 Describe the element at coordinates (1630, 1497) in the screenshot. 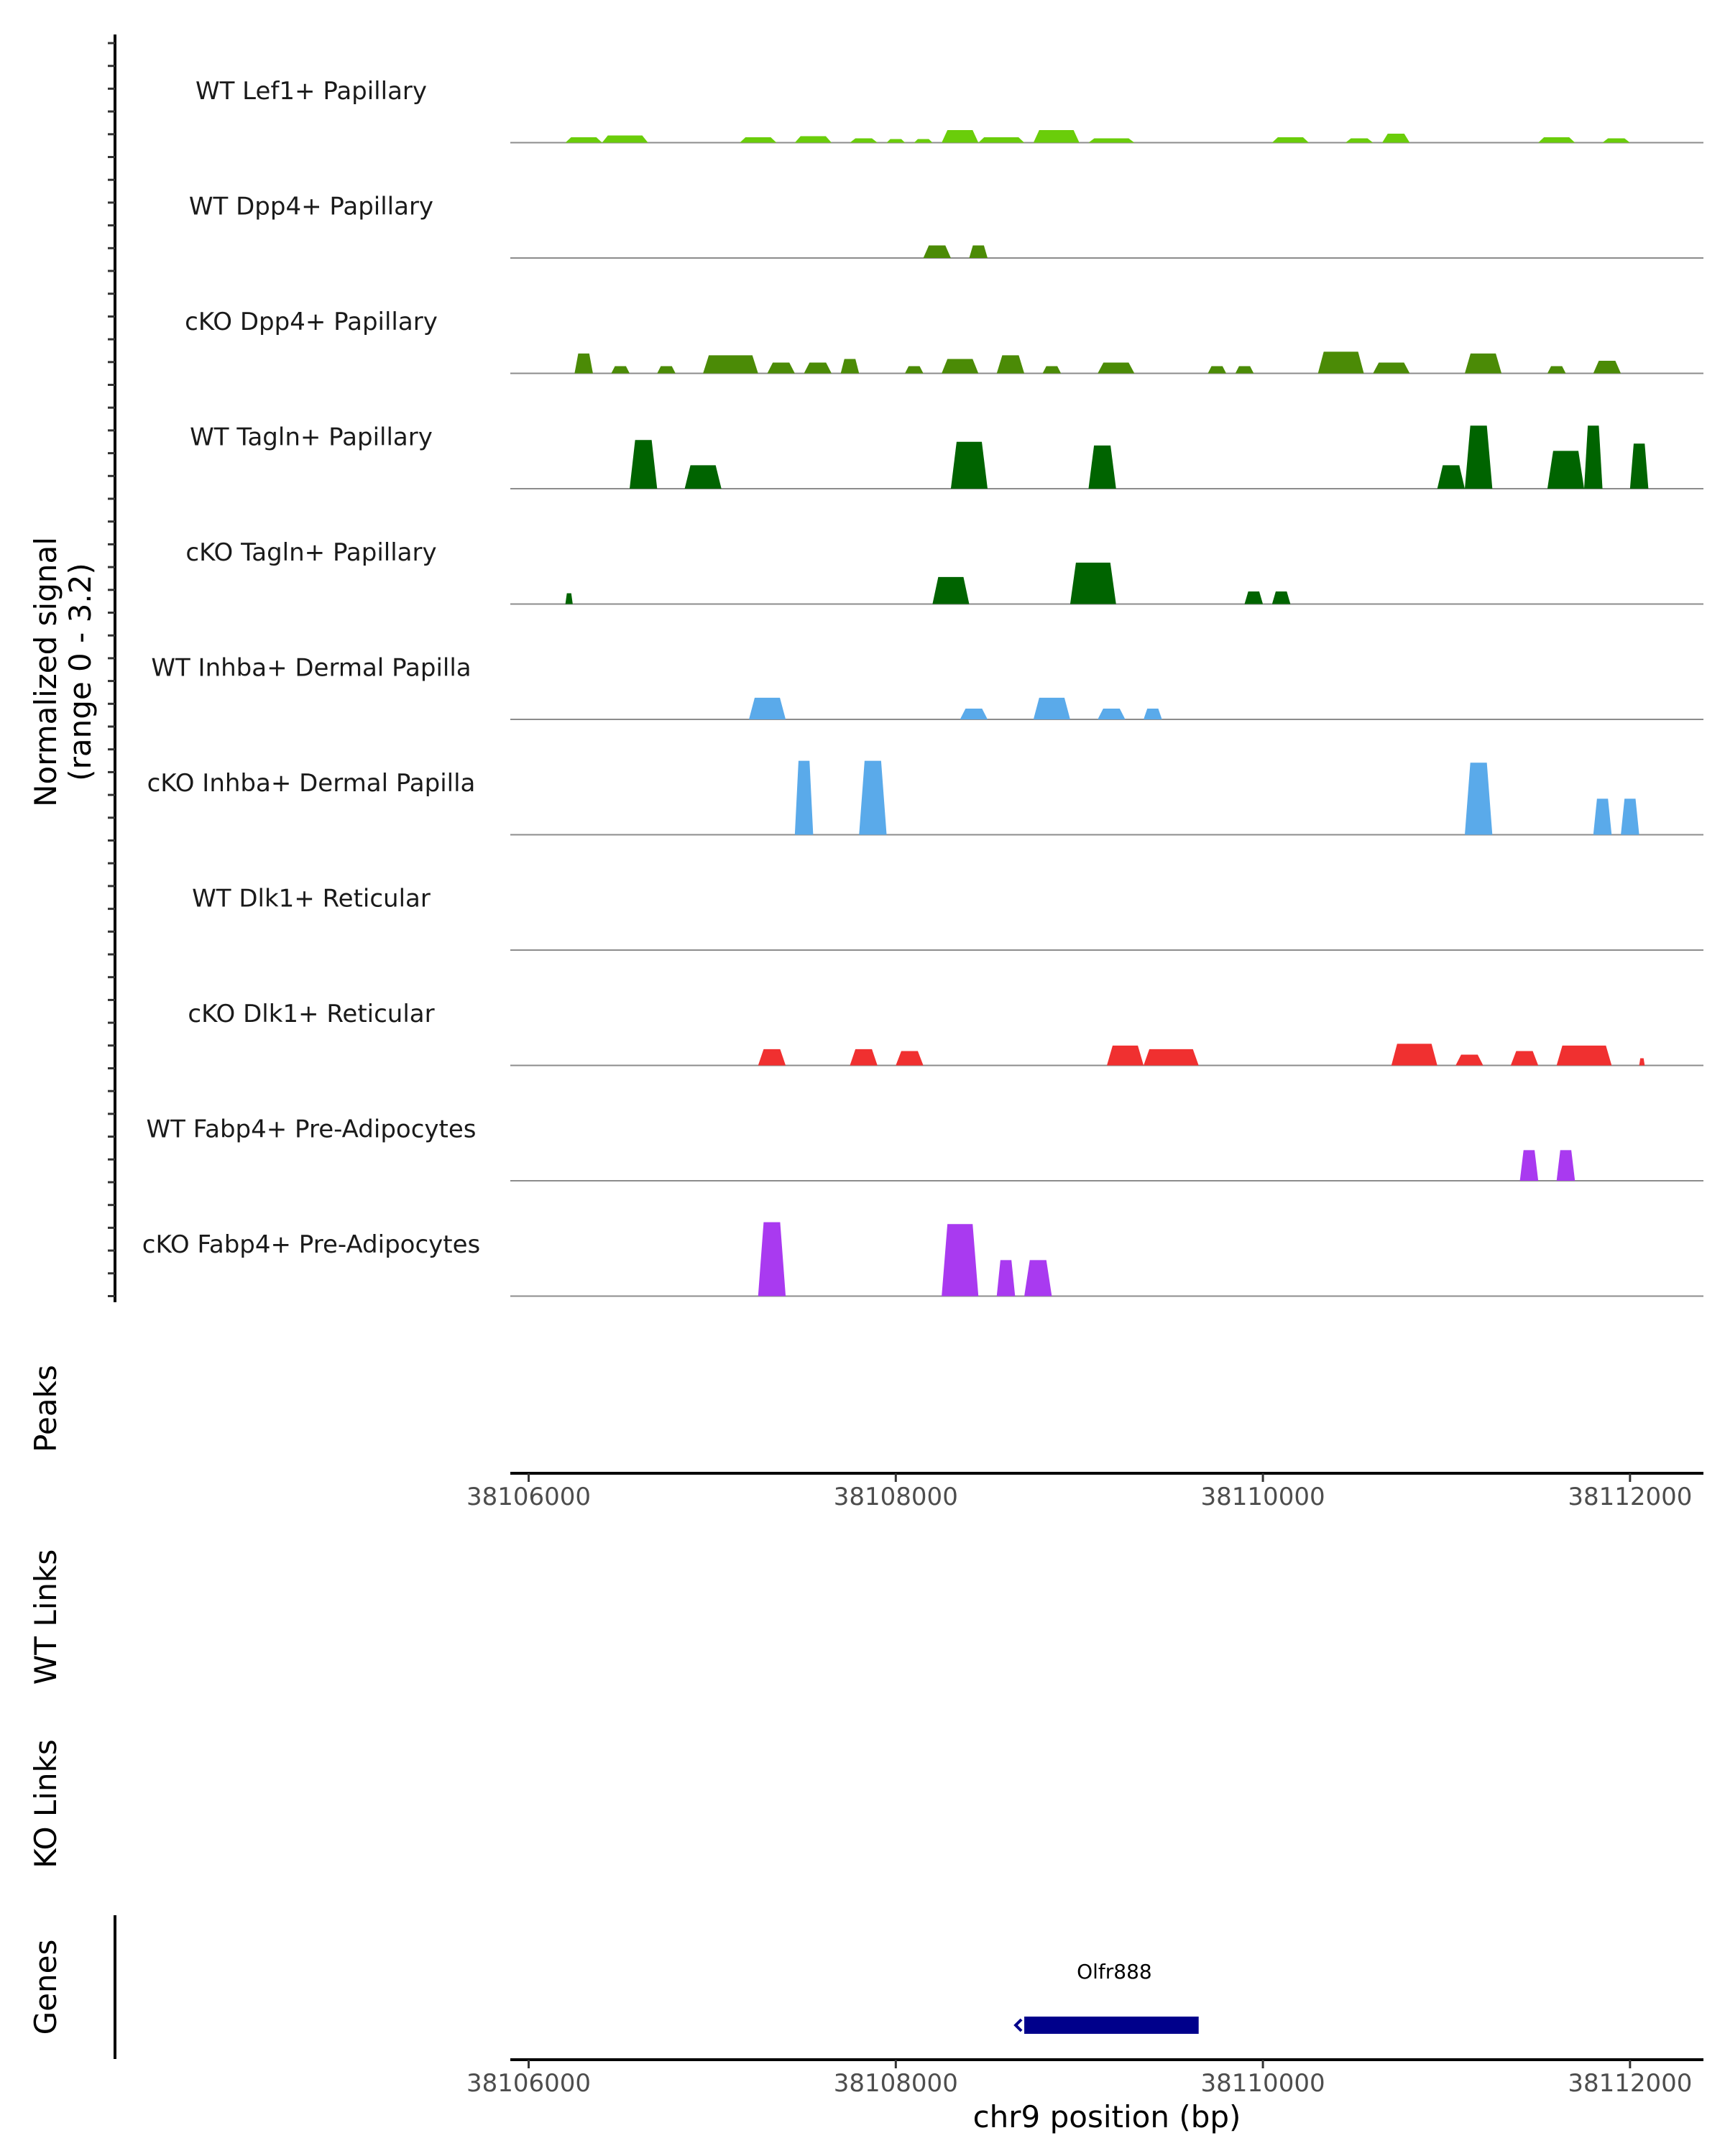

I see `peaks-x-tick-label: 38112000` at that location.